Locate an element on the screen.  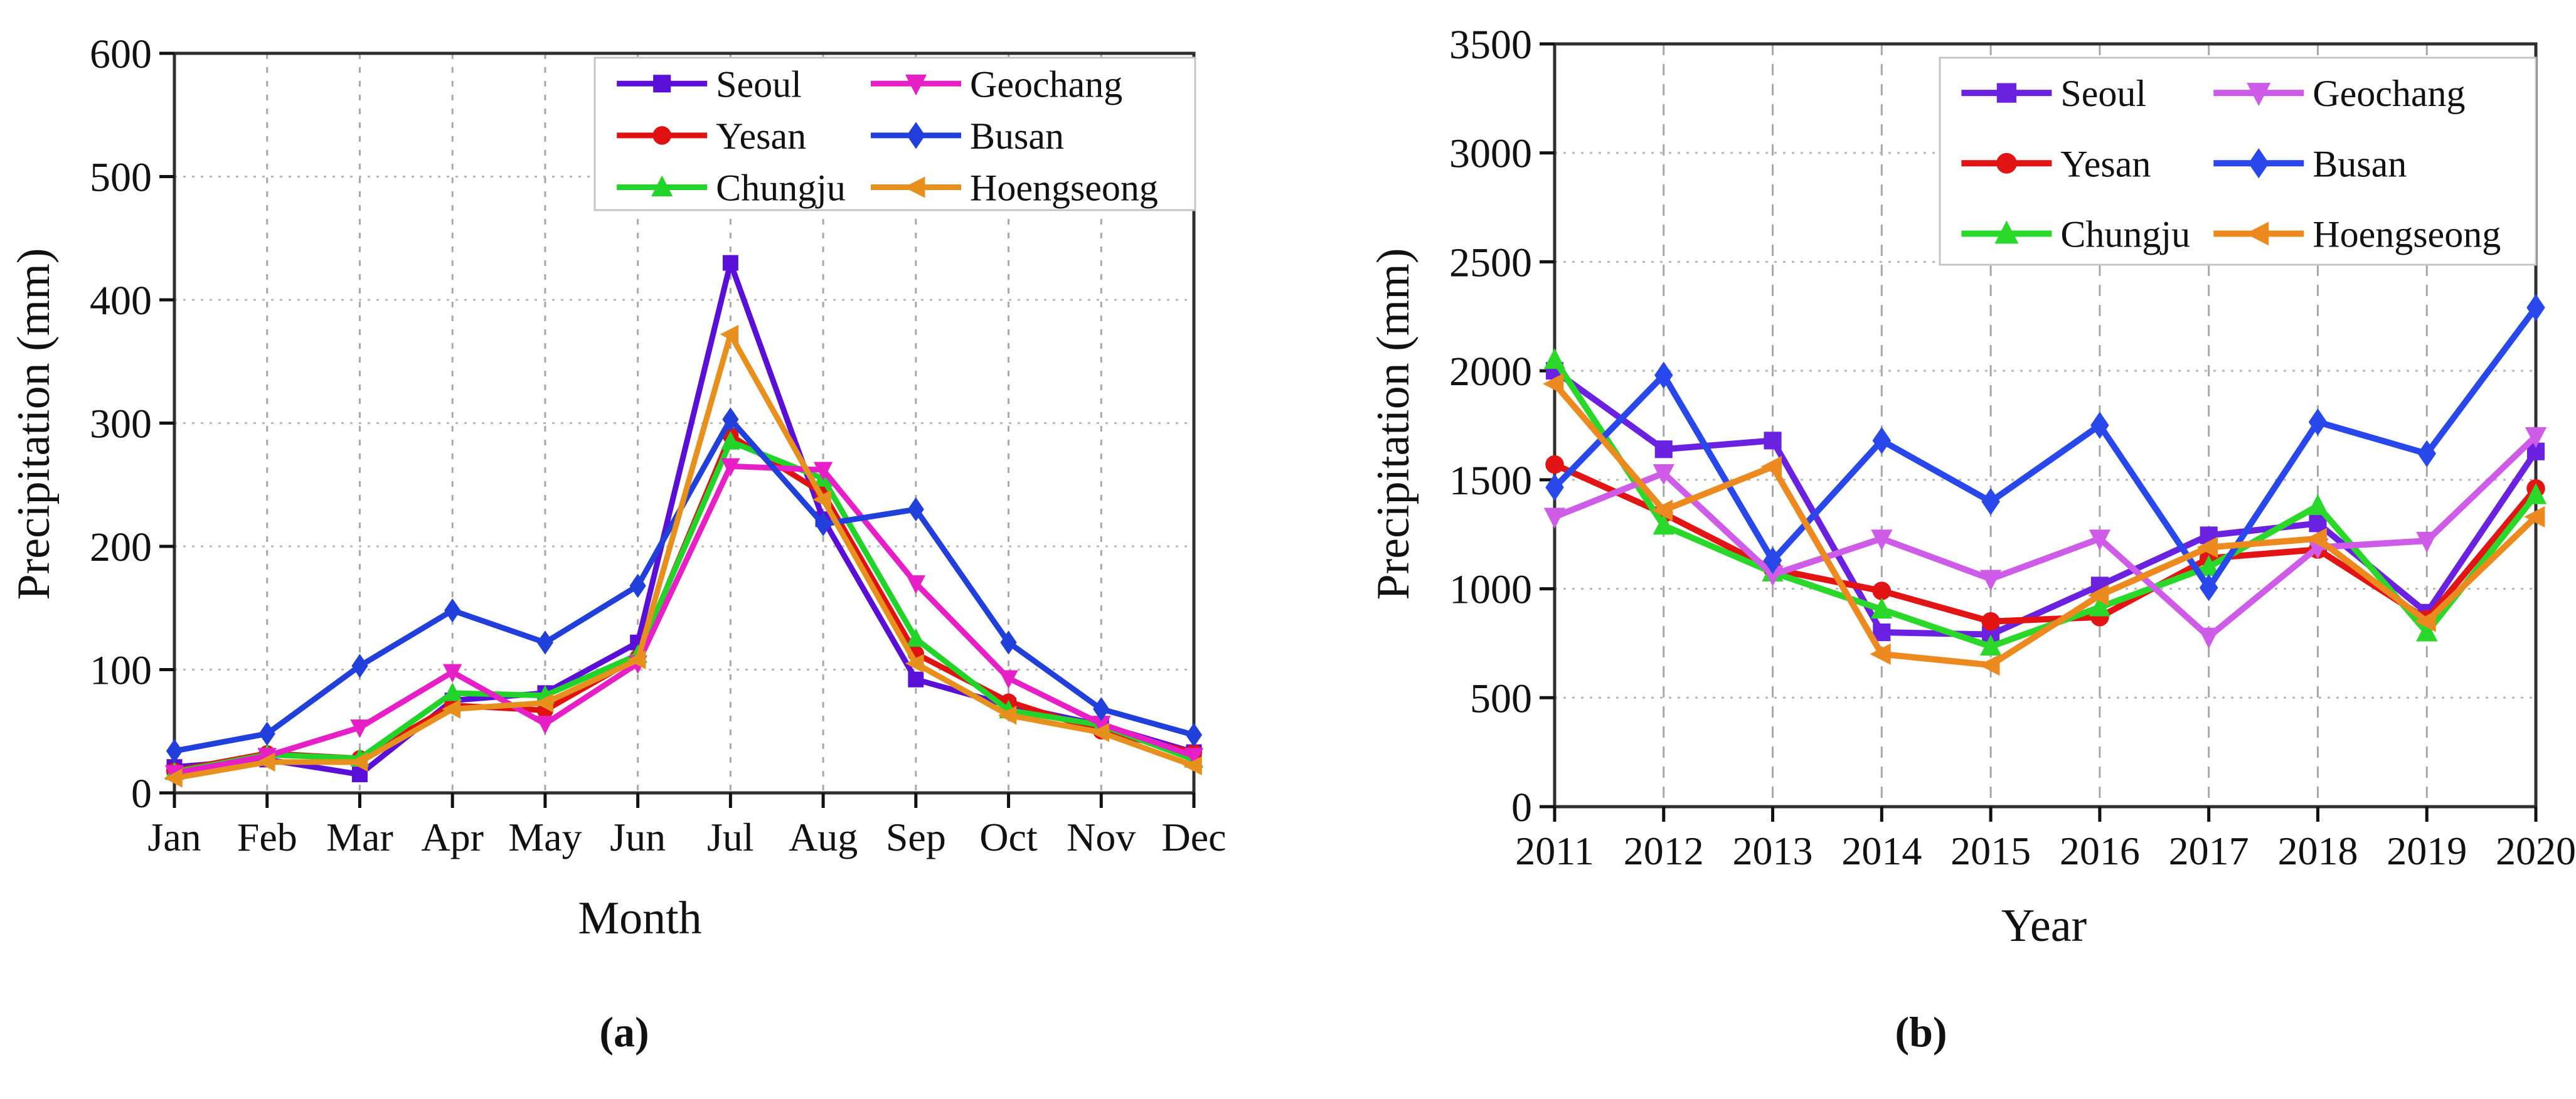
legend-a: Seoul Yesan Chungju Geochang Busan Hoengseong is located at coordinates (894, 133).